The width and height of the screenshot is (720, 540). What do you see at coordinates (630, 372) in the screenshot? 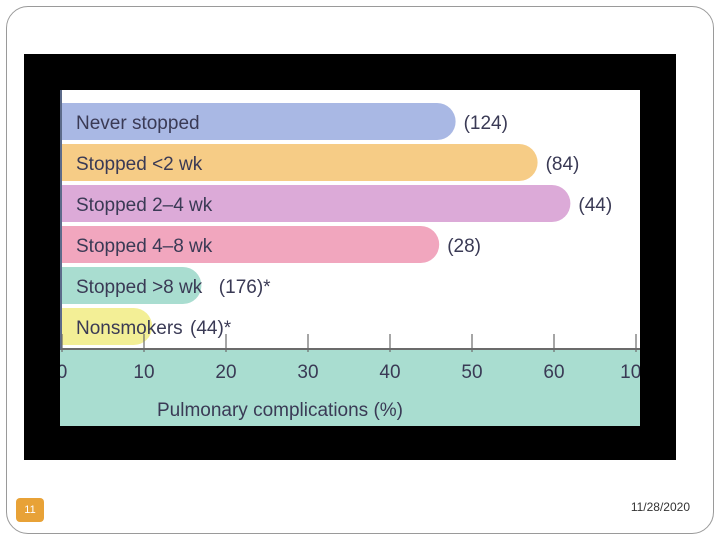
I see `x-tick-label: 100` at bounding box center [630, 372].